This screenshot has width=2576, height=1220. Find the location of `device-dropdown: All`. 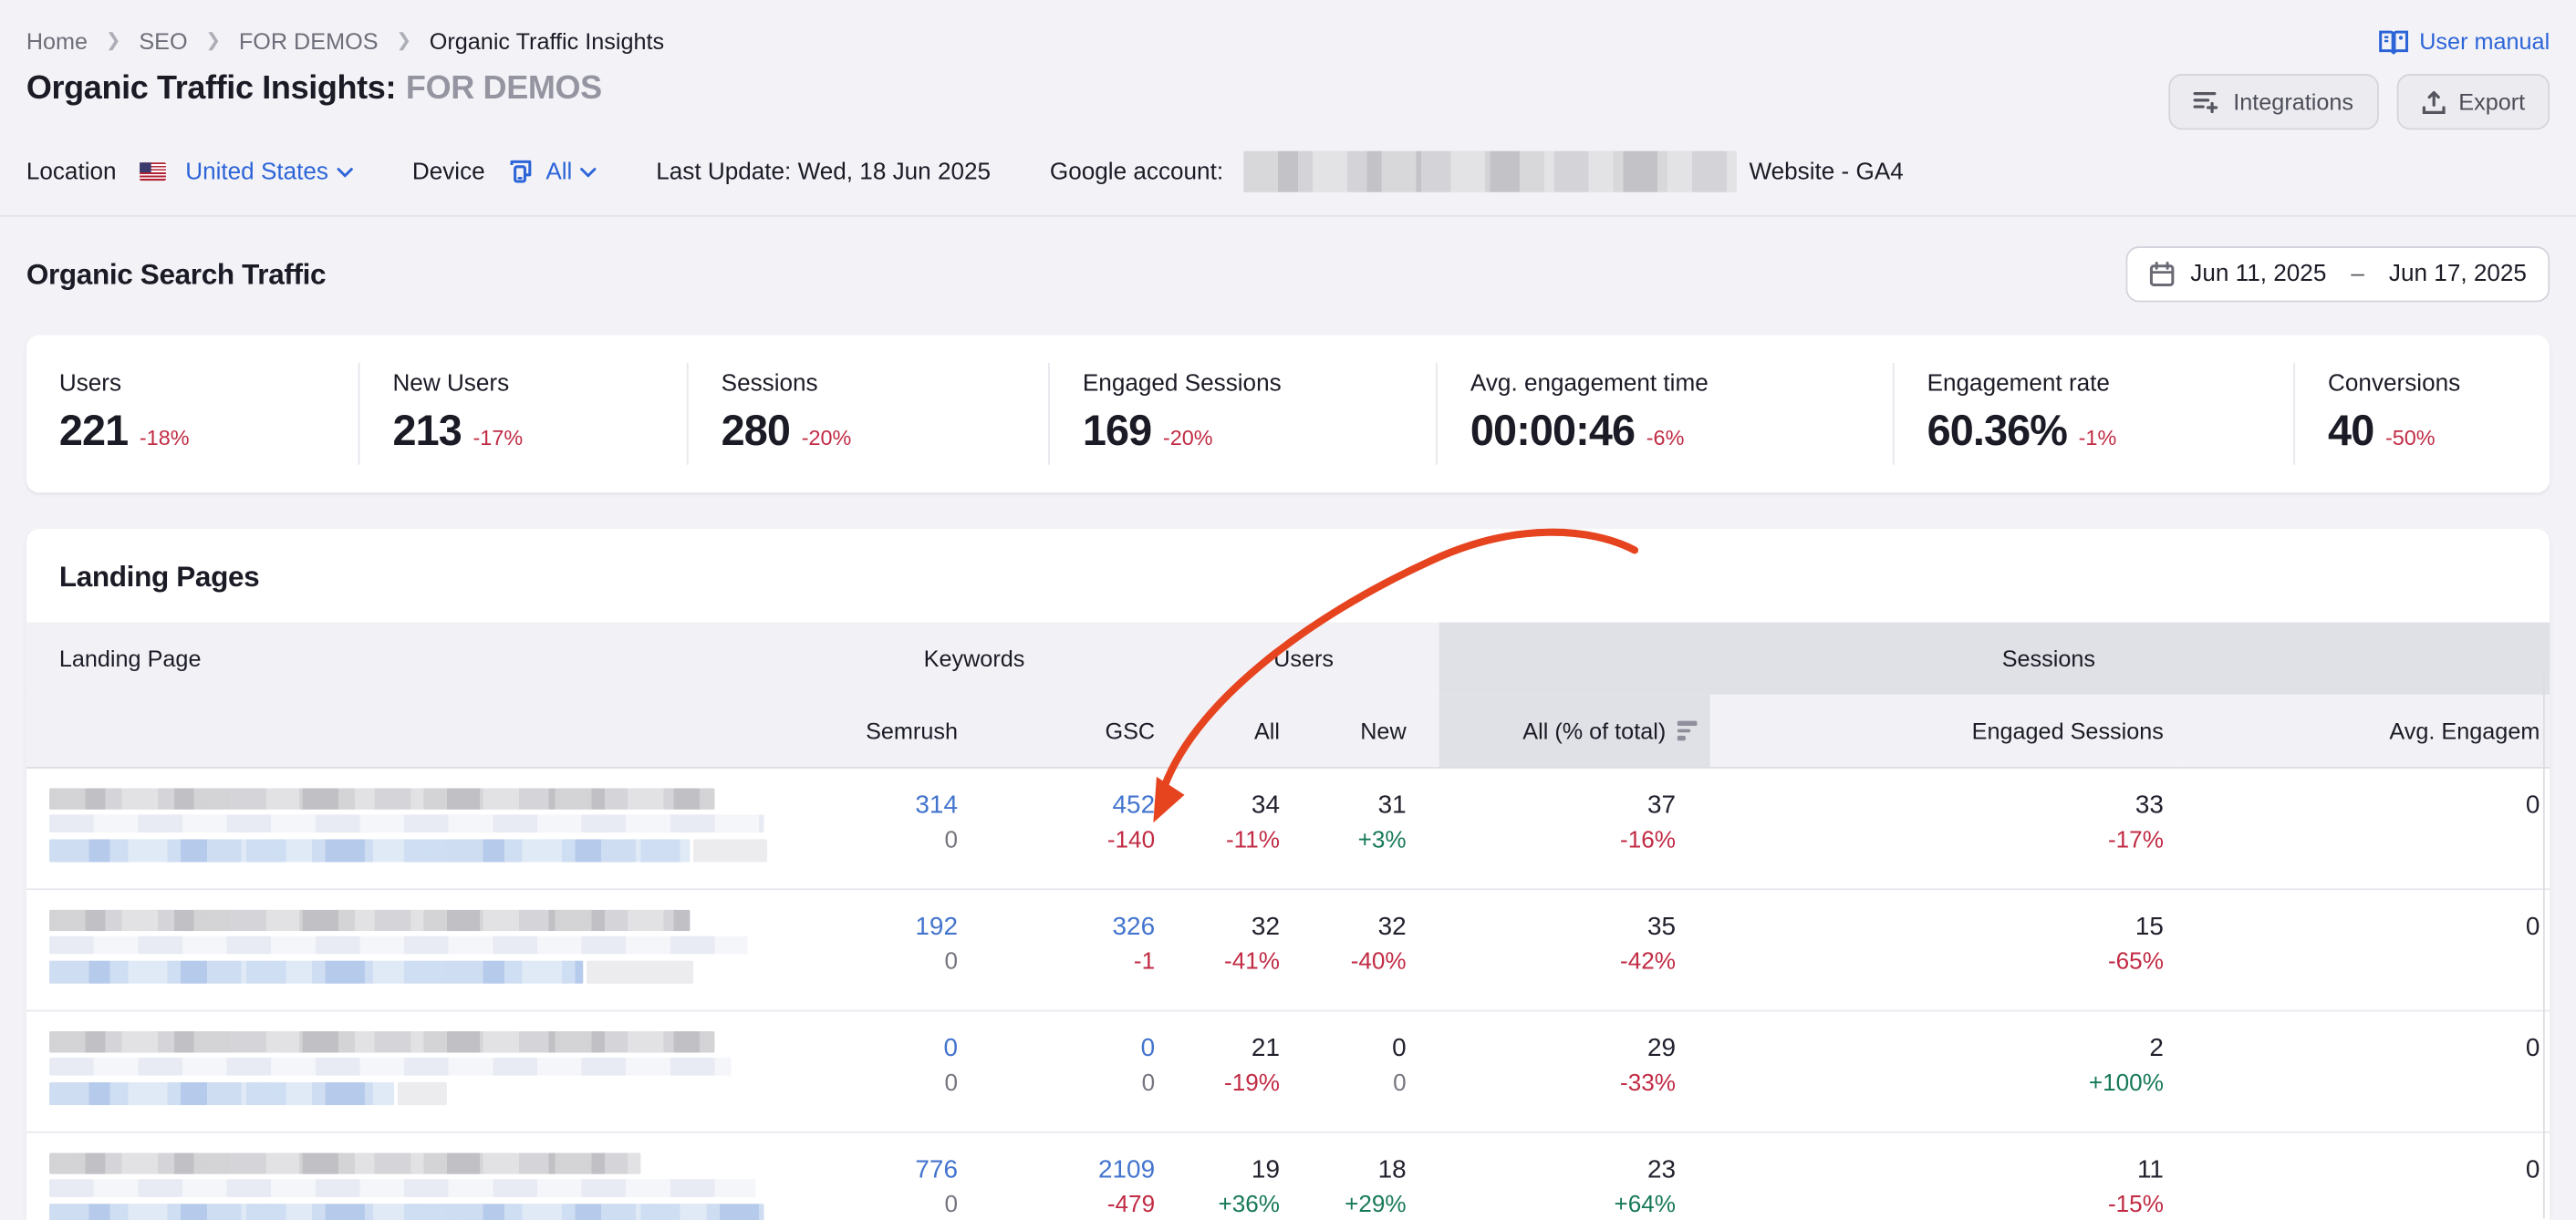

device-dropdown: All is located at coordinates (571, 172).